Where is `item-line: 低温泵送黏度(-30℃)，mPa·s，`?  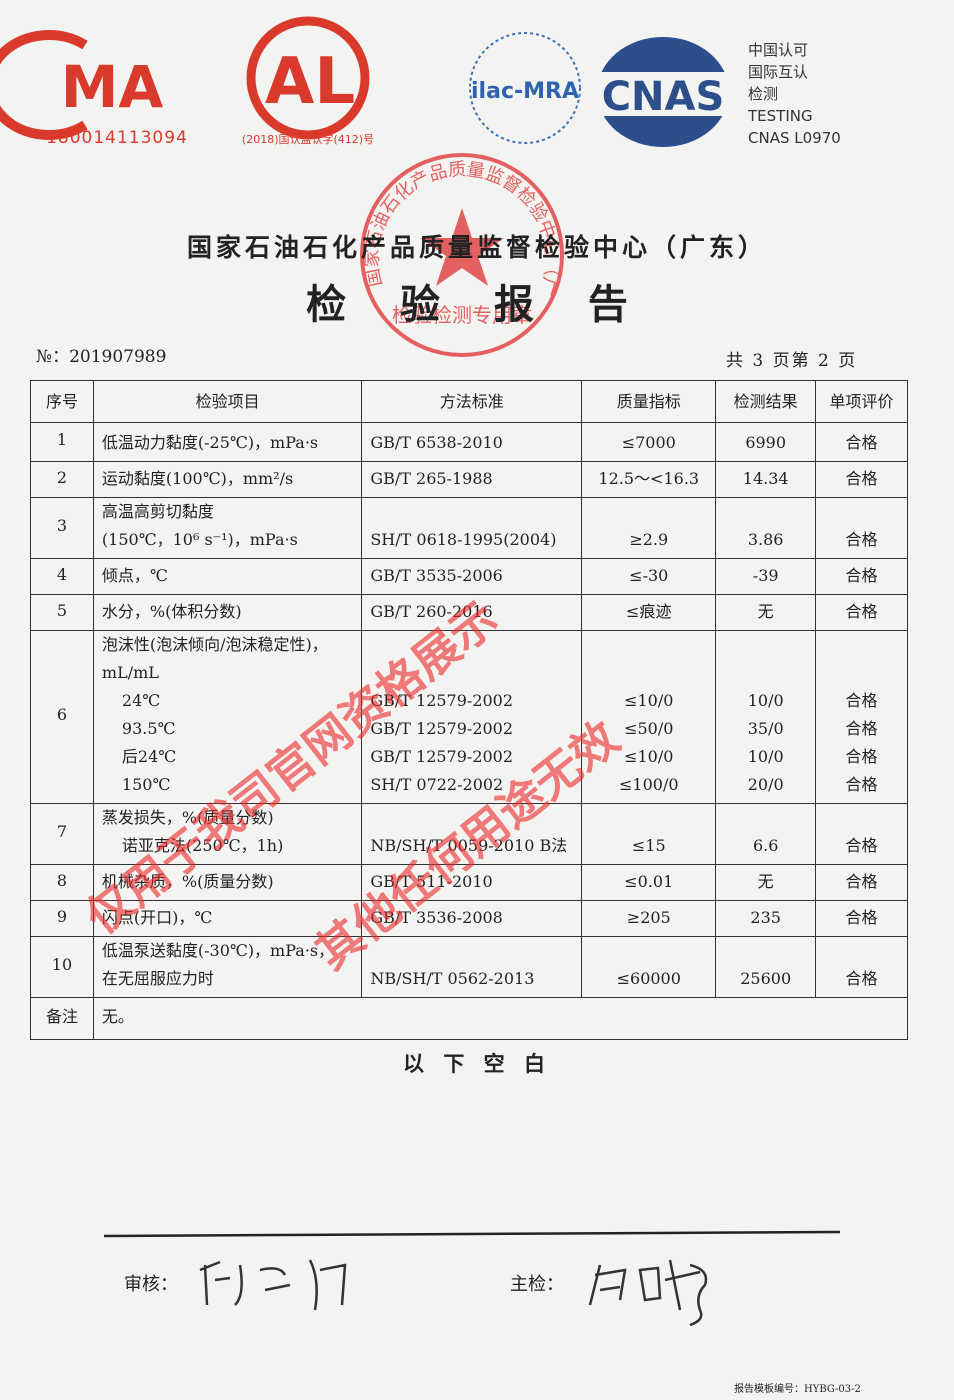 item-line: 低温泵送黏度(-30℃)，mPa·s， is located at coordinates (218, 950).